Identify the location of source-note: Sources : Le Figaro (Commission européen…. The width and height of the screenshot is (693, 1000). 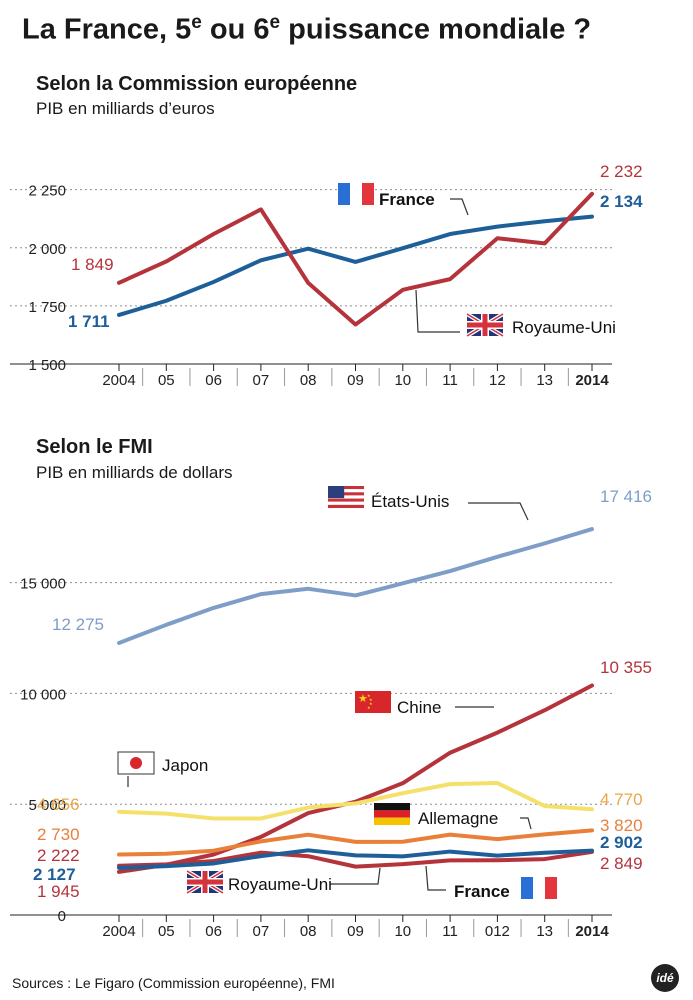
(173, 983).